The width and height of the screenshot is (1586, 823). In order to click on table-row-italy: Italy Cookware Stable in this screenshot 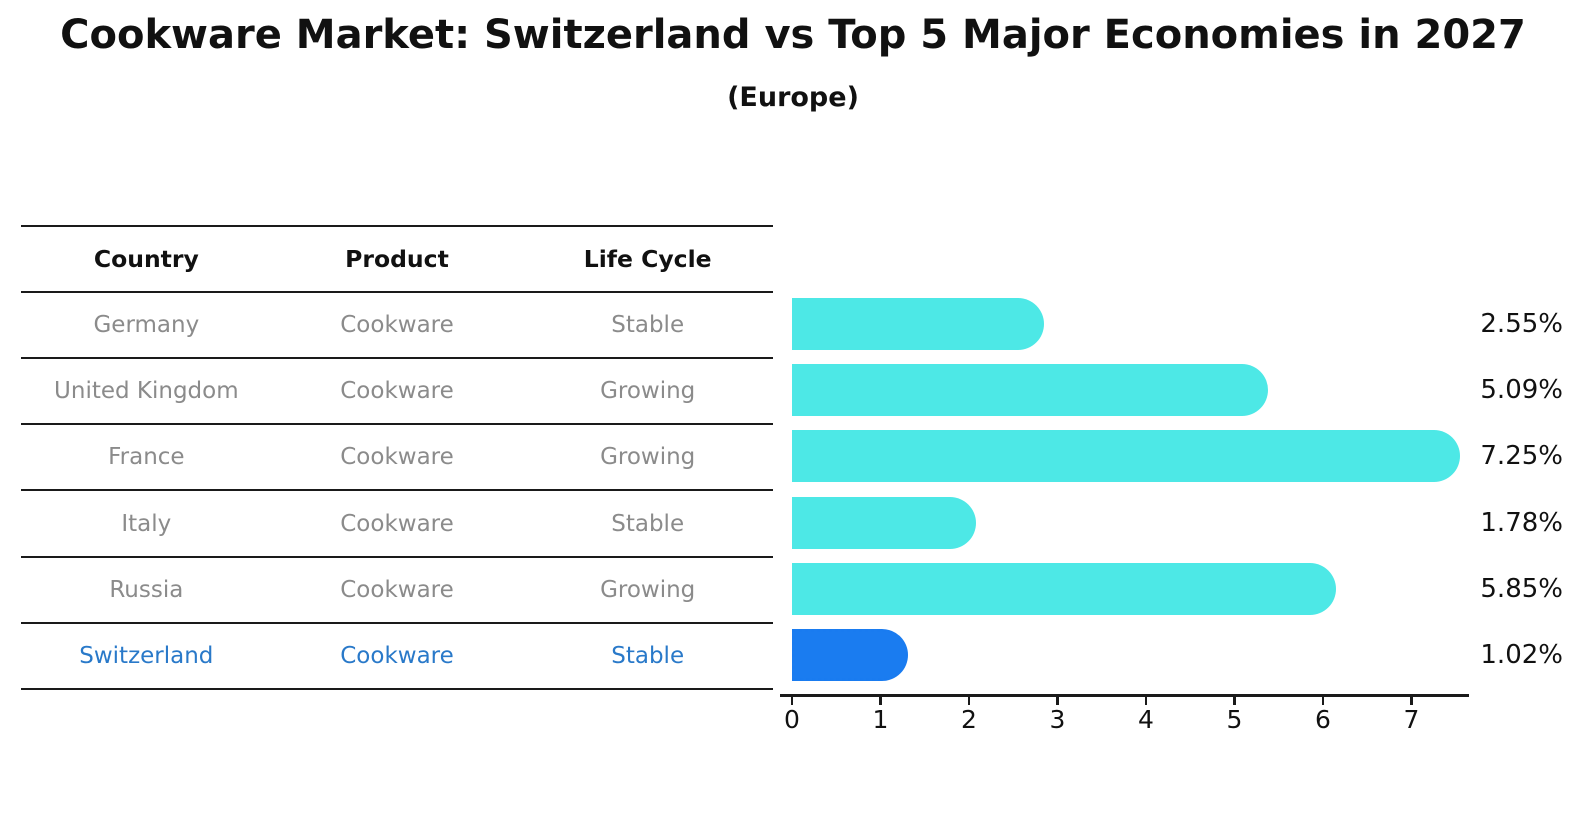, I will do `click(397, 522)`.